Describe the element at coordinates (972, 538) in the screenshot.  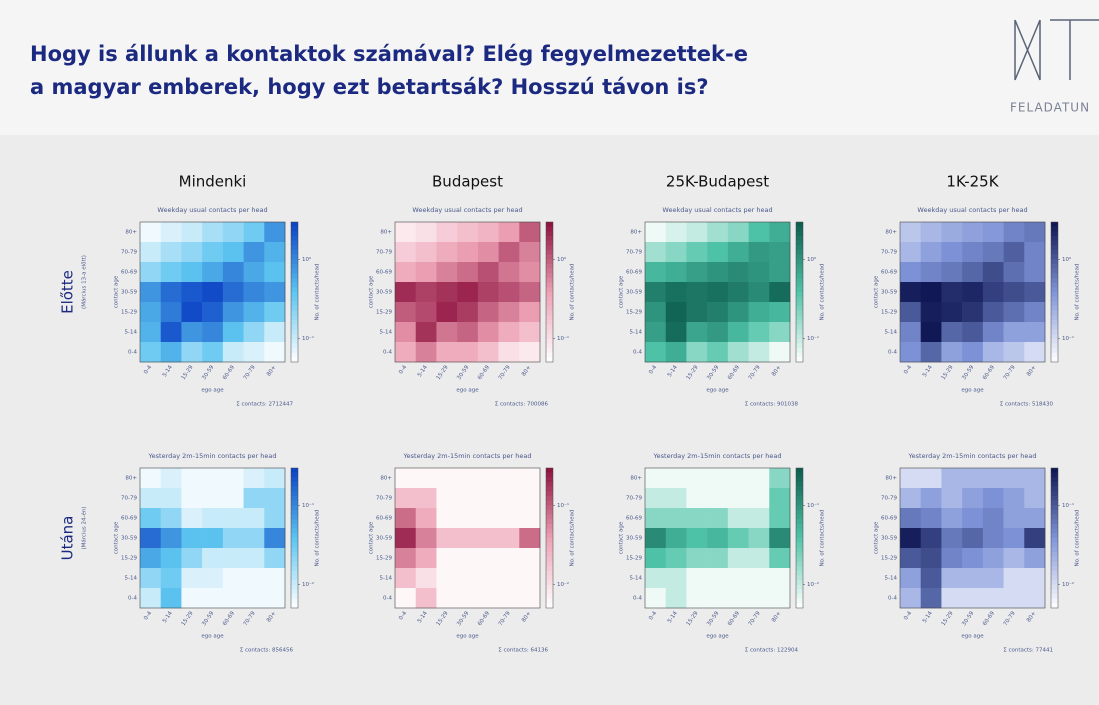
I see `plot-frame` at that location.